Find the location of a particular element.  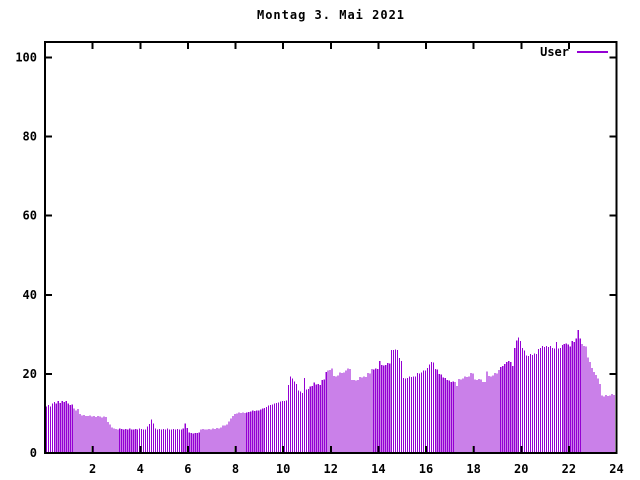

chart-title: Montag 3. Mai 2021 is located at coordinates (331, 15).